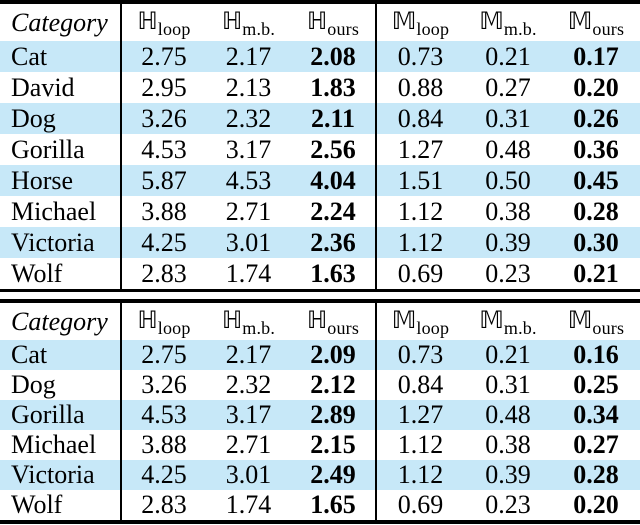 The width and height of the screenshot is (640, 525). What do you see at coordinates (163, 242) in the screenshot?
I see `value-cell: 4.25` at bounding box center [163, 242].